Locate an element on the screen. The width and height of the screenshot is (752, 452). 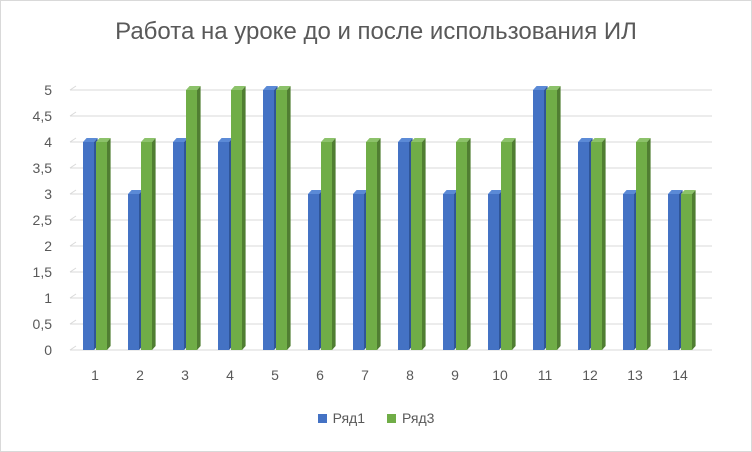
x-tick-label: 5 is located at coordinates (275, 375).